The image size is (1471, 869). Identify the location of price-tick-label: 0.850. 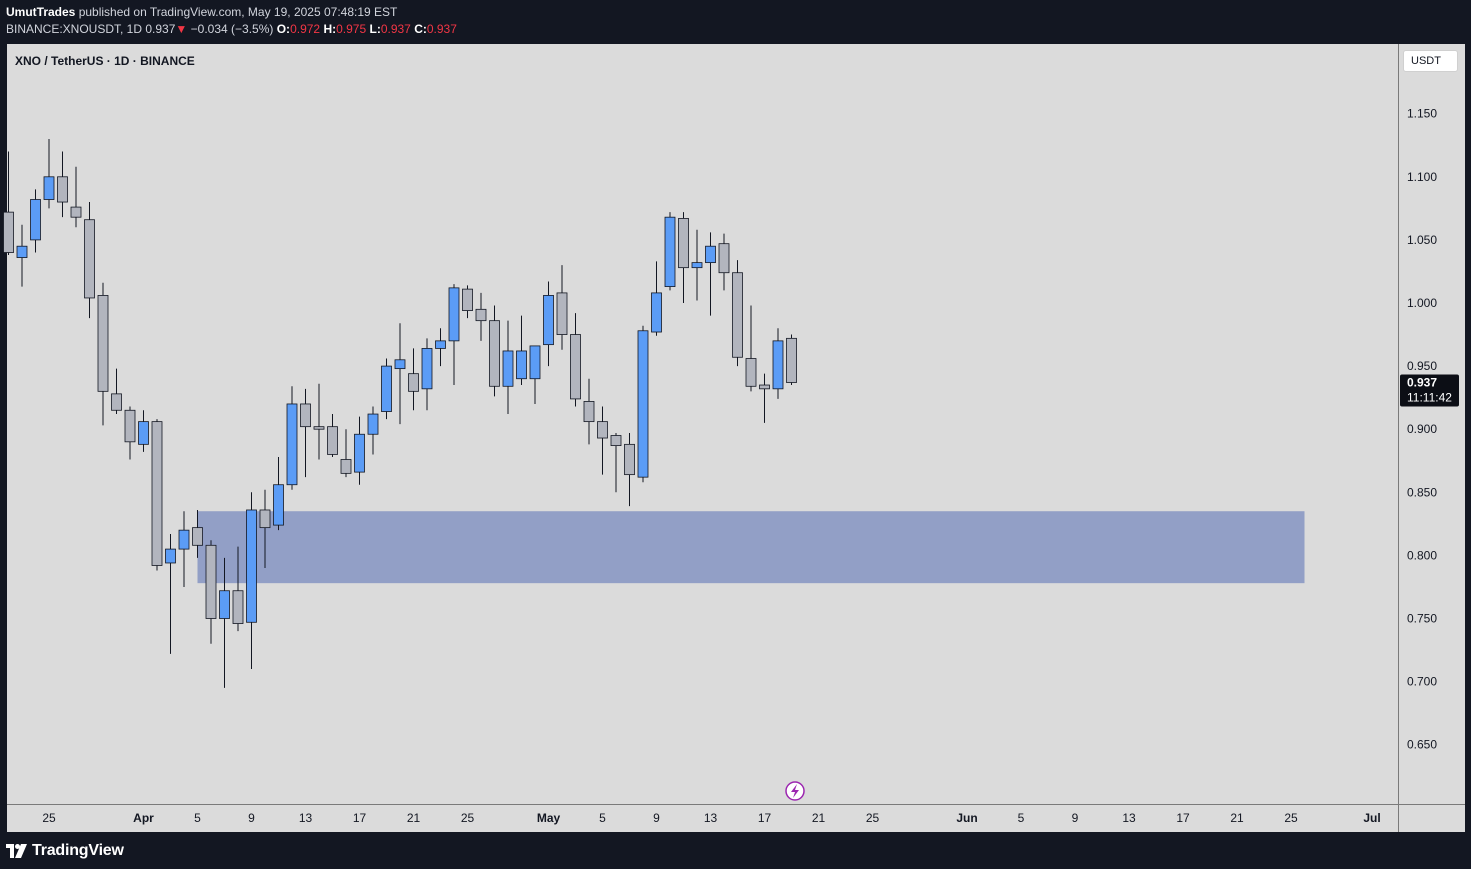
(1422, 492).